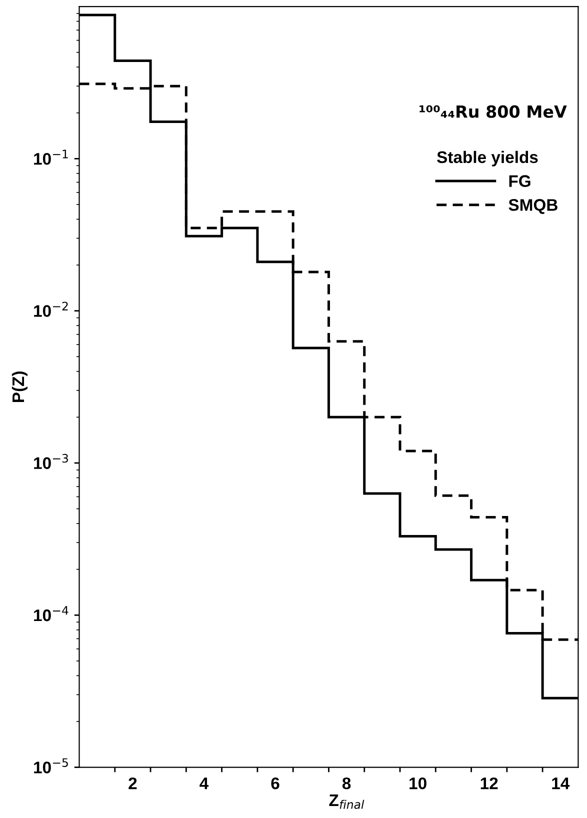 This screenshot has height=818, width=587. I want to click on y-tick-label: 10$^{−5}$, so click(51, 766).